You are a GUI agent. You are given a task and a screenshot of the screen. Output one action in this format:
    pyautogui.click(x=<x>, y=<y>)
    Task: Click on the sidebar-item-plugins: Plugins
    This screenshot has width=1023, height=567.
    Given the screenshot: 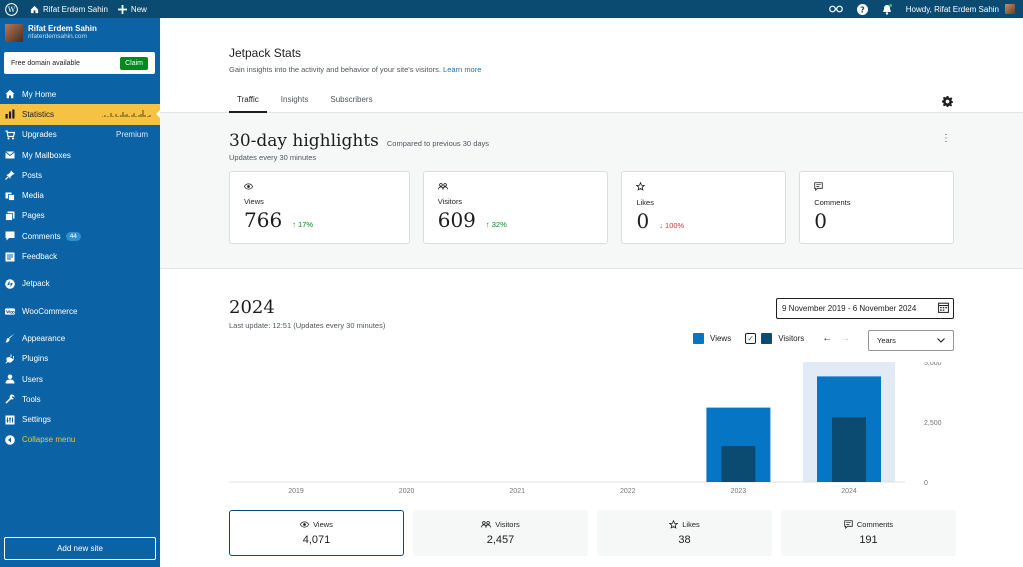 What is the action you would take?
    pyautogui.click(x=80, y=359)
    